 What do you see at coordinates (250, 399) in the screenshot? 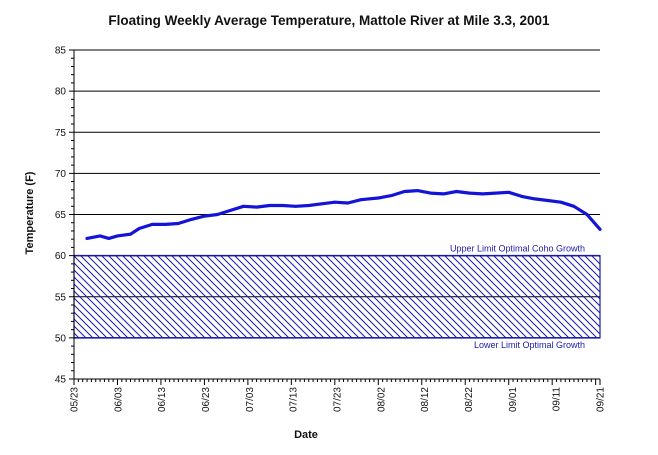
I see `x-tick-label-07-03: 07/03` at bounding box center [250, 399].